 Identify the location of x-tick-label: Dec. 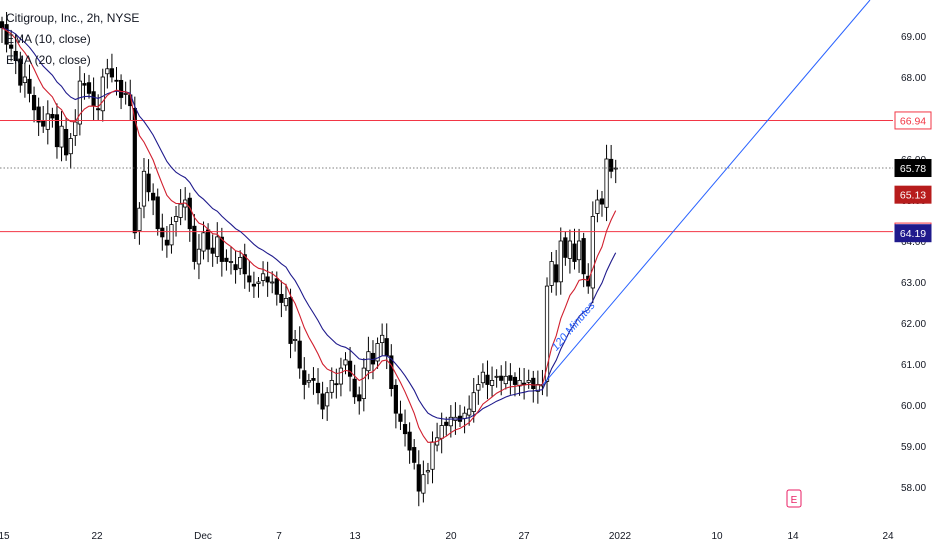
(203, 536).